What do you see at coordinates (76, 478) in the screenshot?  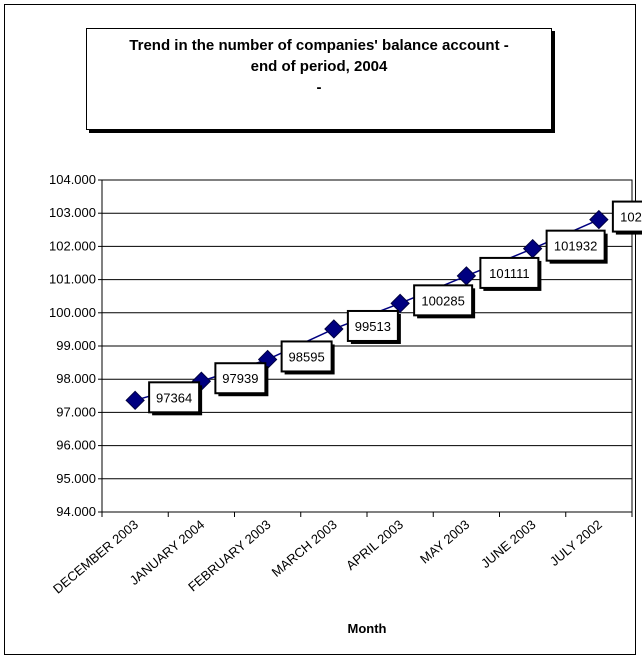 I see `y-tick-label: 95.000` at bounding box center [76, 478].